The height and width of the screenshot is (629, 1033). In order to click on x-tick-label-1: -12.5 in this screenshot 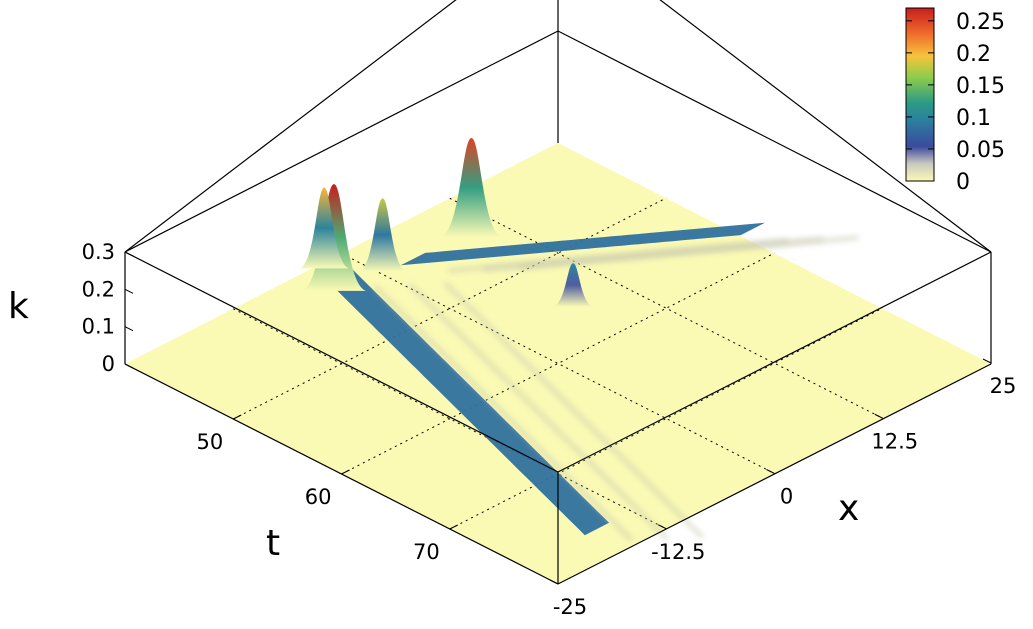, I will do `click(678, 552)`.